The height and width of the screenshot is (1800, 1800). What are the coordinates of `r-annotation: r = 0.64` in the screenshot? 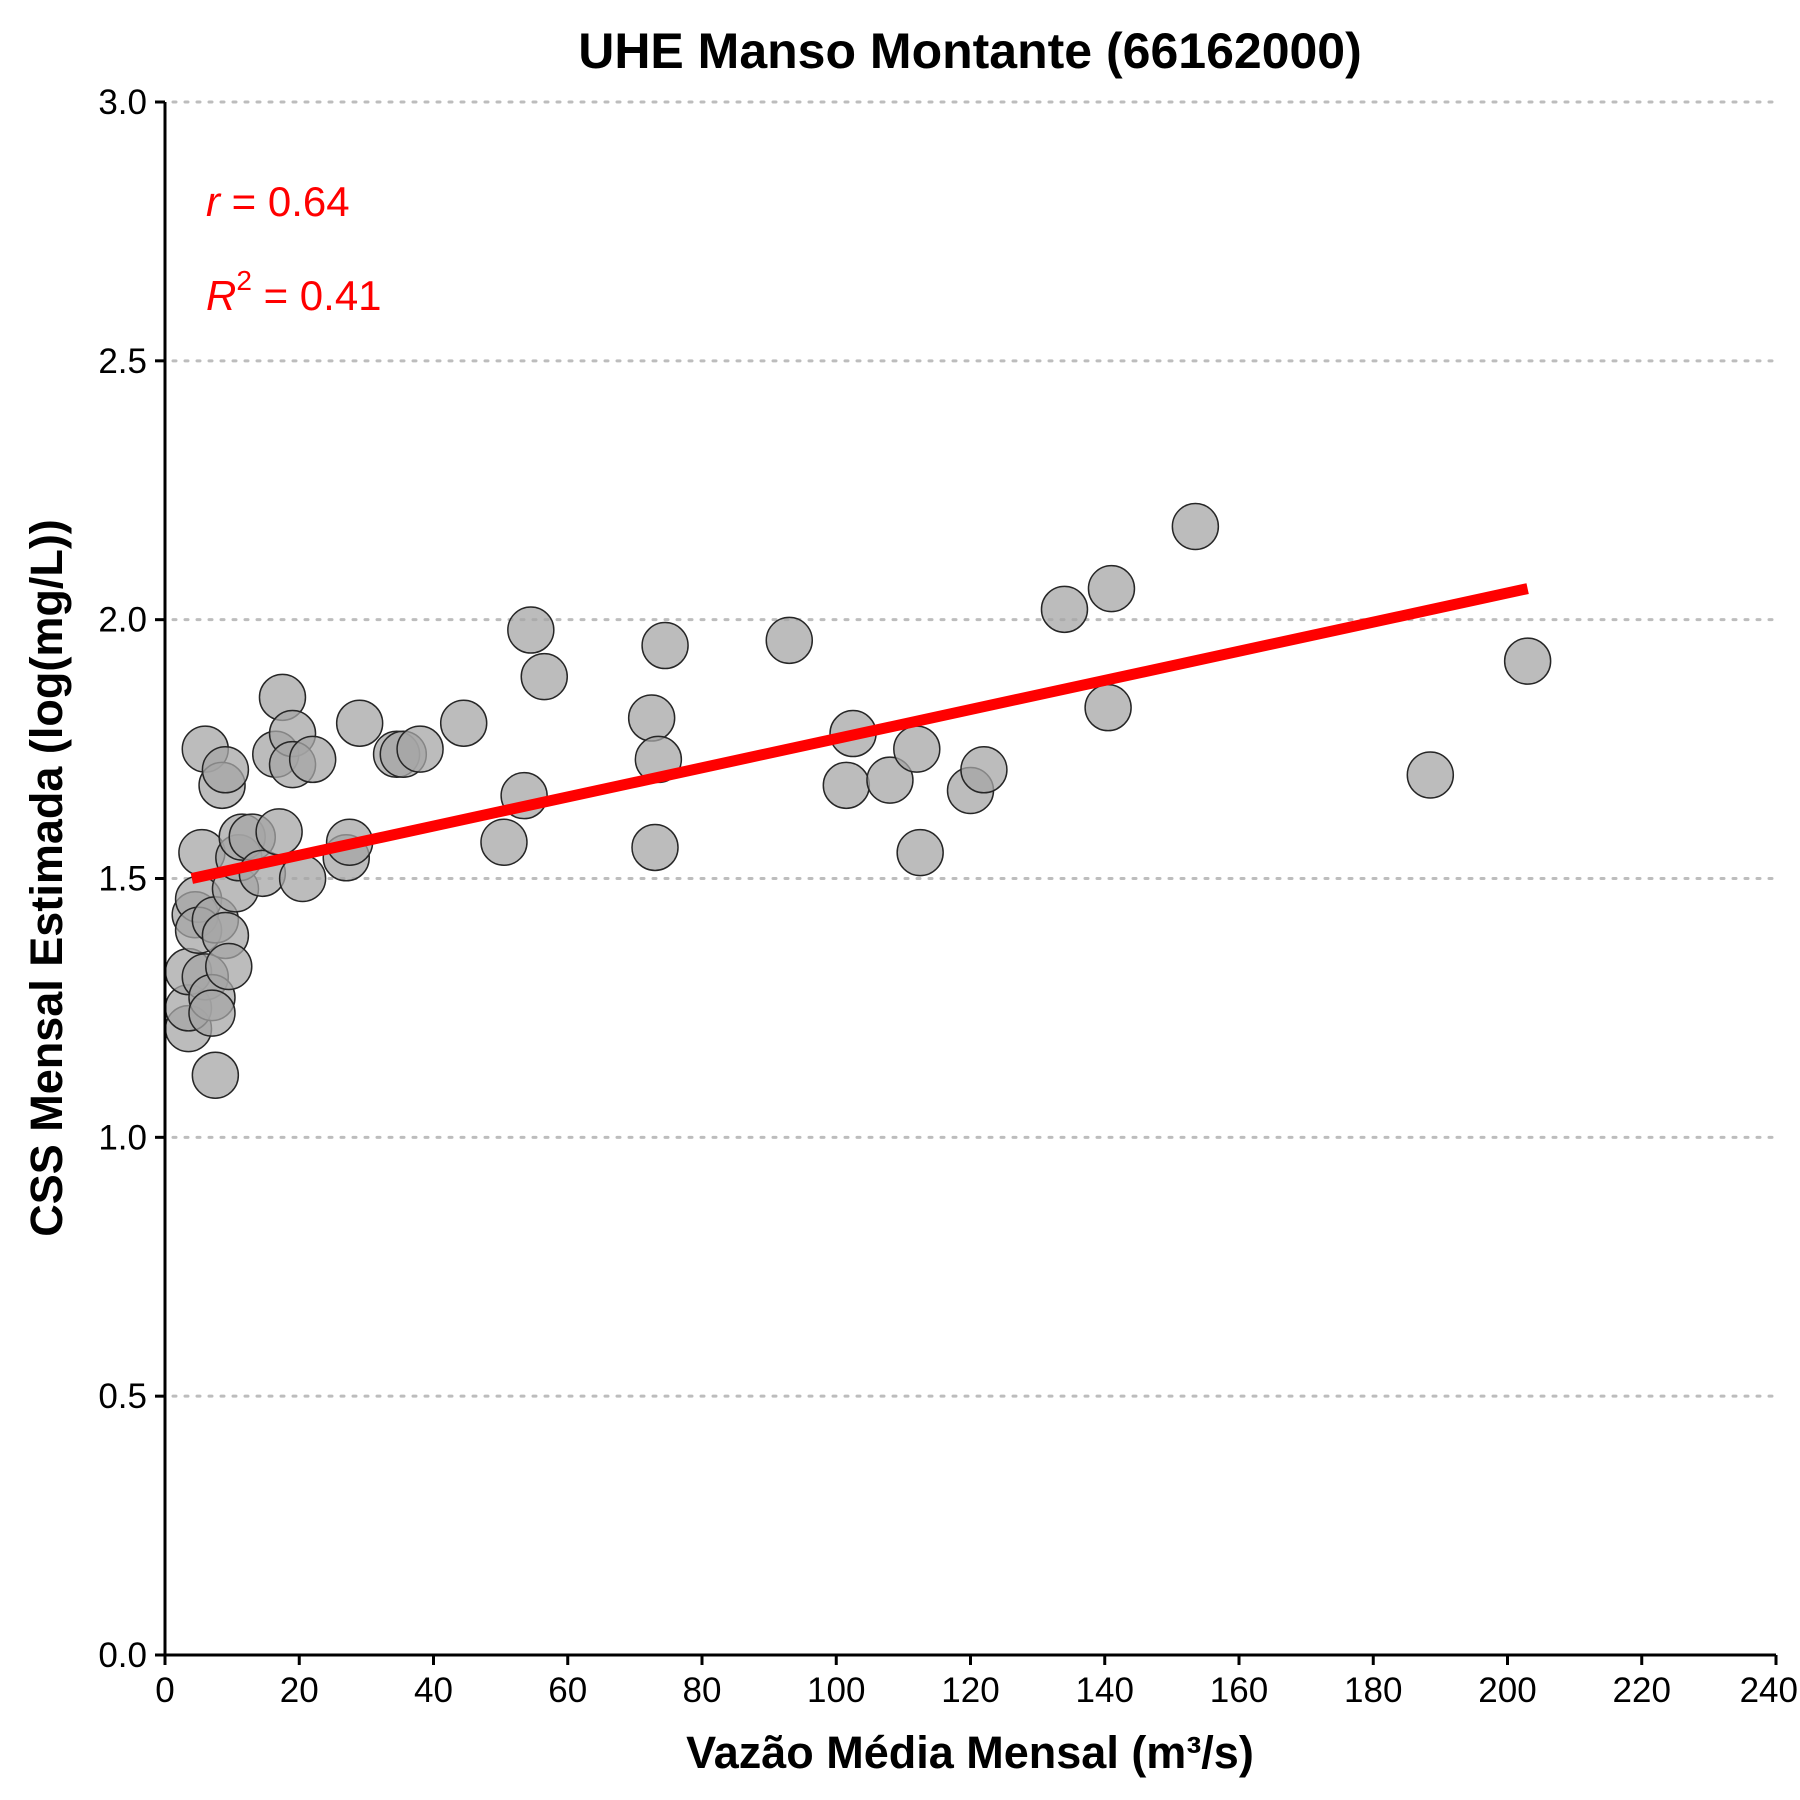 It's located at (278, 201).